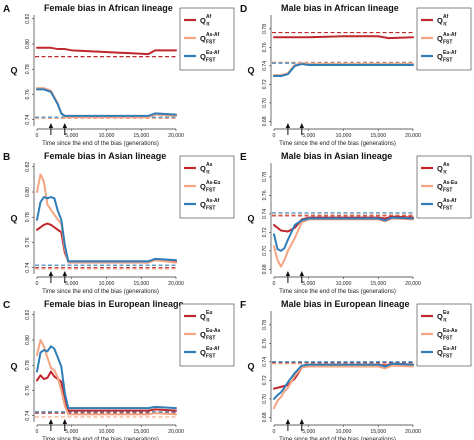 Image resolution: width=474 pixels, height=440 pixels. What do you see at coordinates (209, 17) in the screenshot?
I see `legend-superscript: Af` at bounding box center [209, 17].